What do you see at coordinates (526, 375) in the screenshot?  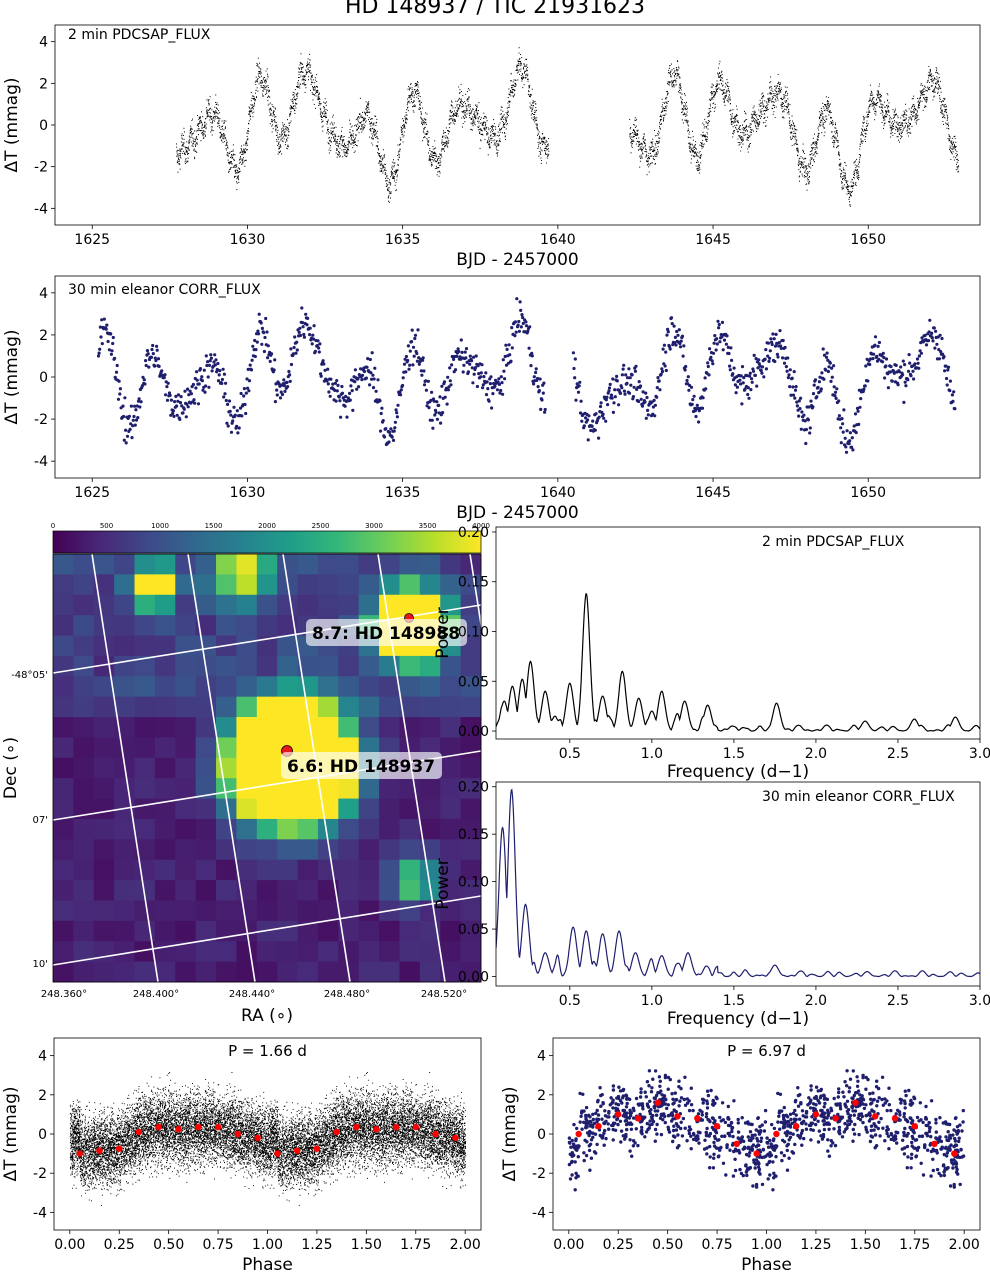 I see `lc_30min-plot-area` at bounding box center [526, 375].